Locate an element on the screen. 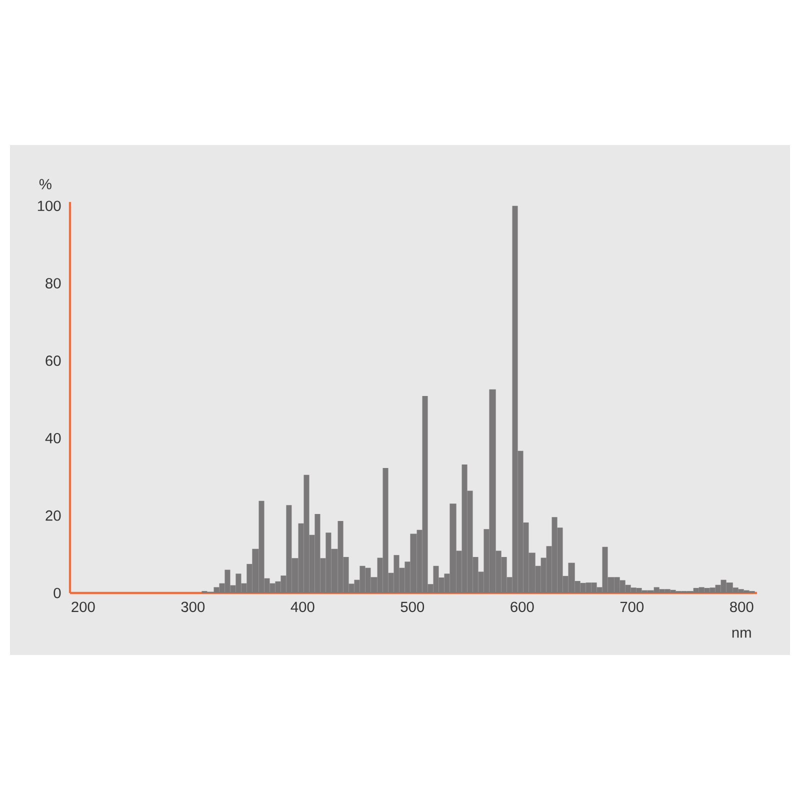 Image resolution: width=800 pixels, height=800 pixels. y-tick-label: 0 is located at coordinates (57, 593).